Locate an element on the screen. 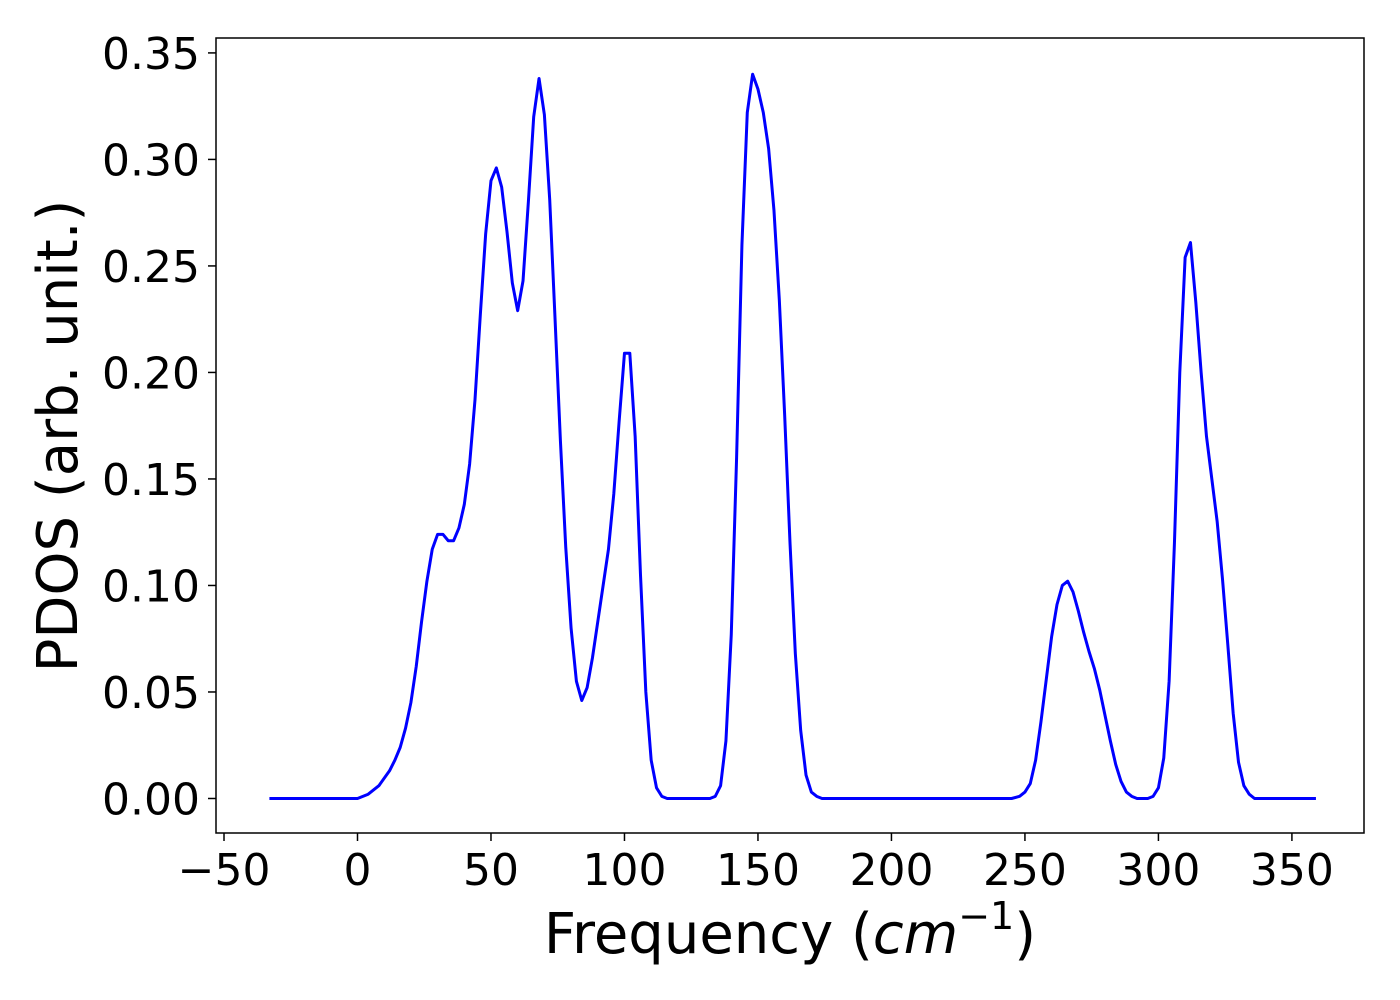 This screenshot has width=1400, height=1000. x-axis-title: Frequency (cm−1) is located at coordinates (790, 930).